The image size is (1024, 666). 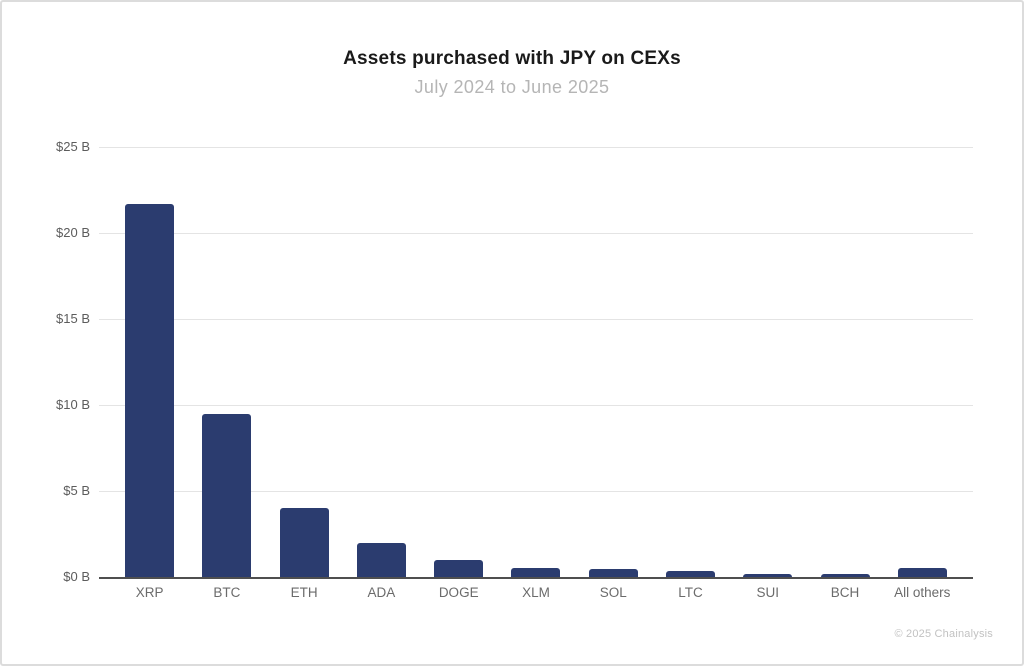 I want to click on x-slot-btc: BTC, so click(x=226, y=592).